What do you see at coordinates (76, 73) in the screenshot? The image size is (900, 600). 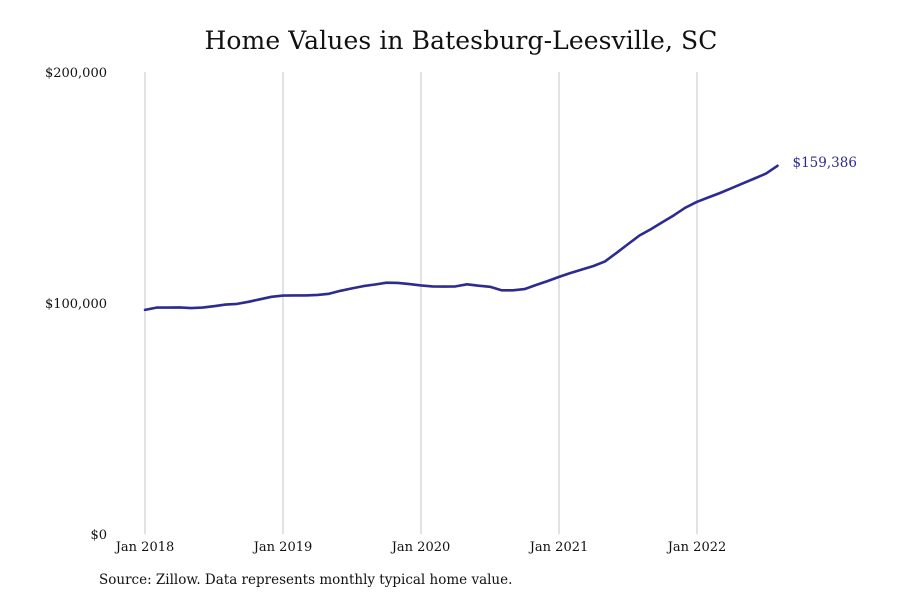 I see `y-tick-label: $200,000` at bounding box center [76, 73].